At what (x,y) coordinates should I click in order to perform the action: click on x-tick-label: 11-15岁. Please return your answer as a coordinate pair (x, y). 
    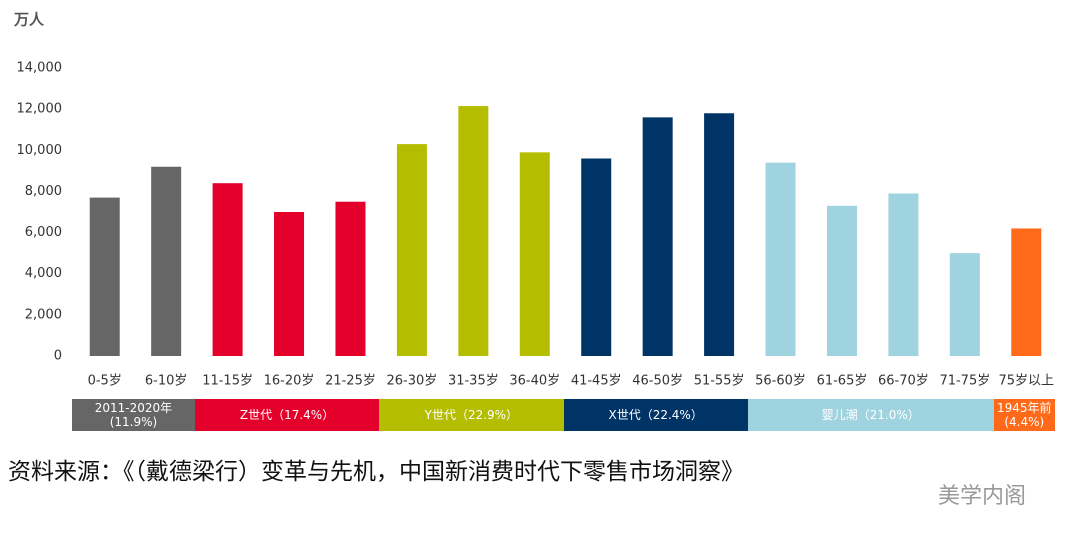
    Looking at the image, I should click on (227, 381).